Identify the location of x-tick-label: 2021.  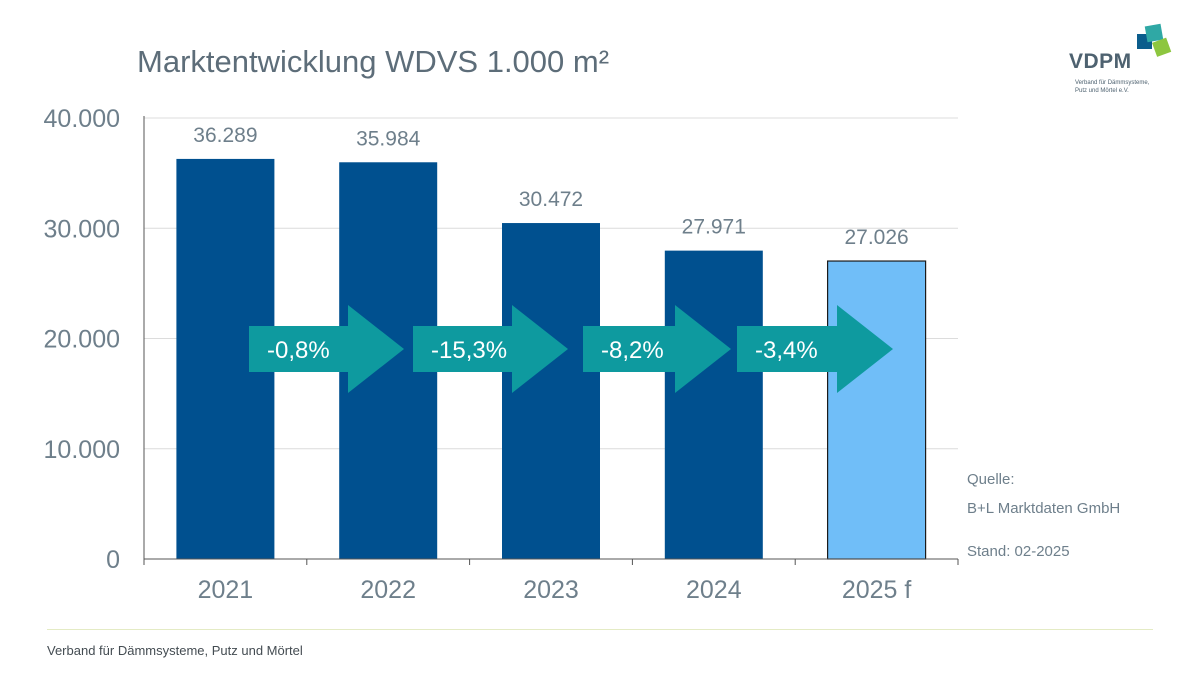
(226, 590).